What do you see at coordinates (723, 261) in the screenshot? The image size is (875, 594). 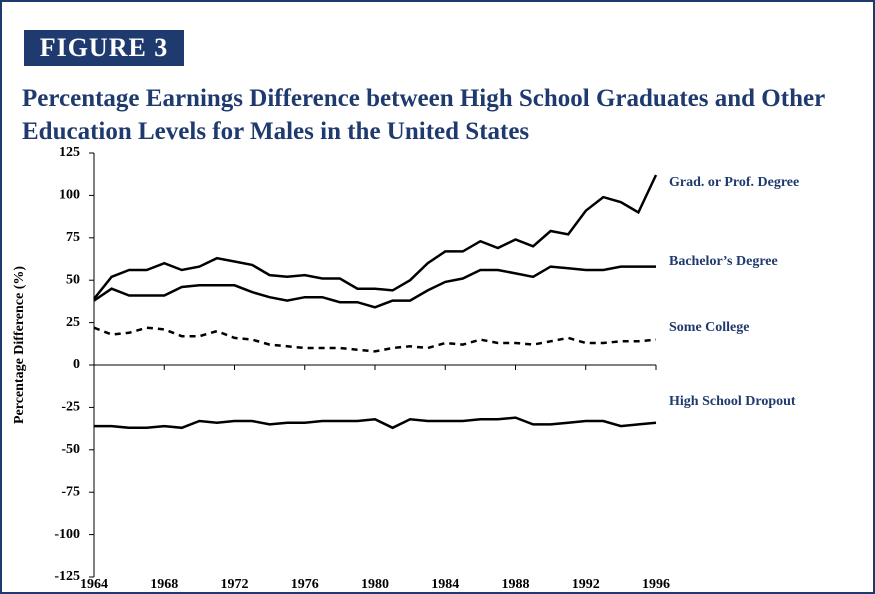 I see `series-label: Bachelor’s Degree` at bounding box center [723, 261].